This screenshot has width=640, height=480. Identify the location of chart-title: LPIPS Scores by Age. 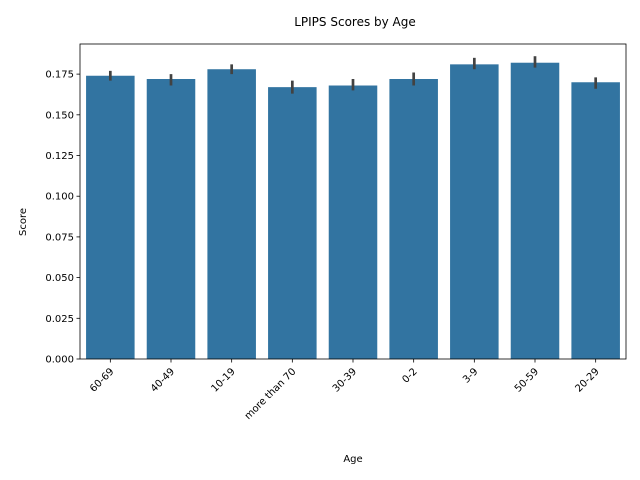
(355, 22).